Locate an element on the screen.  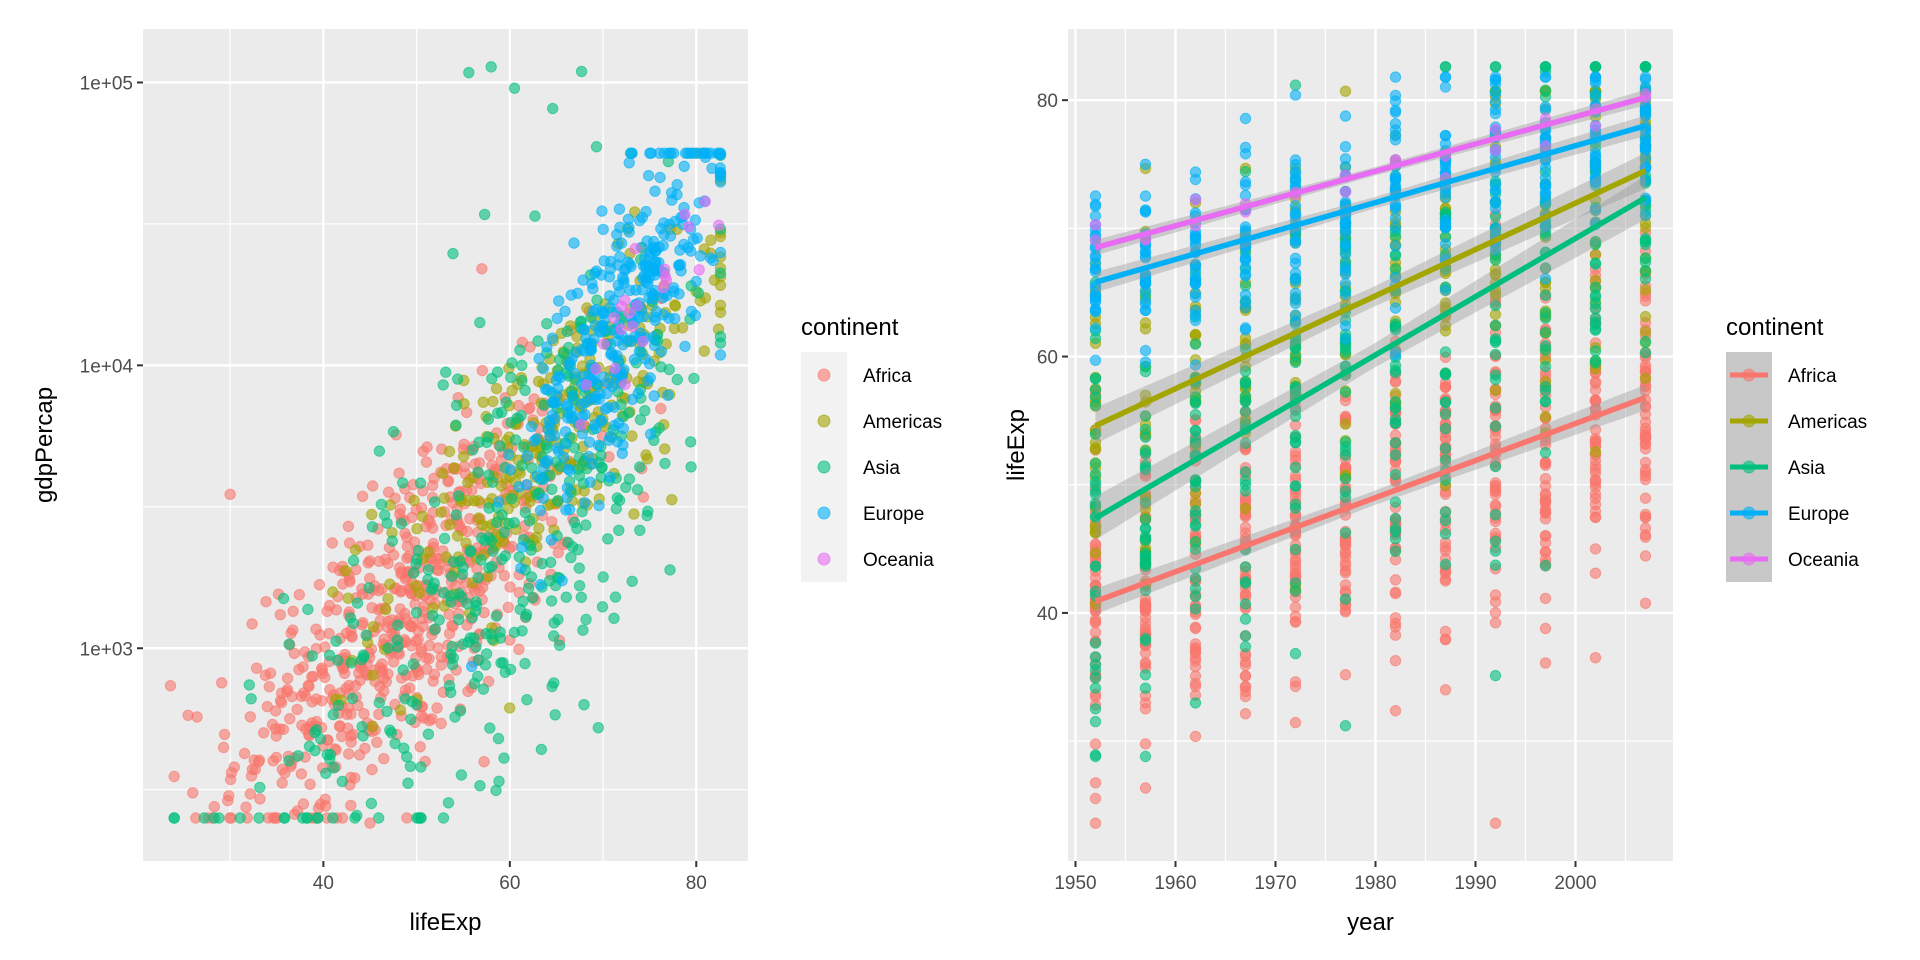
right-legend-label: Africa is located at coordinates (1812, 376).